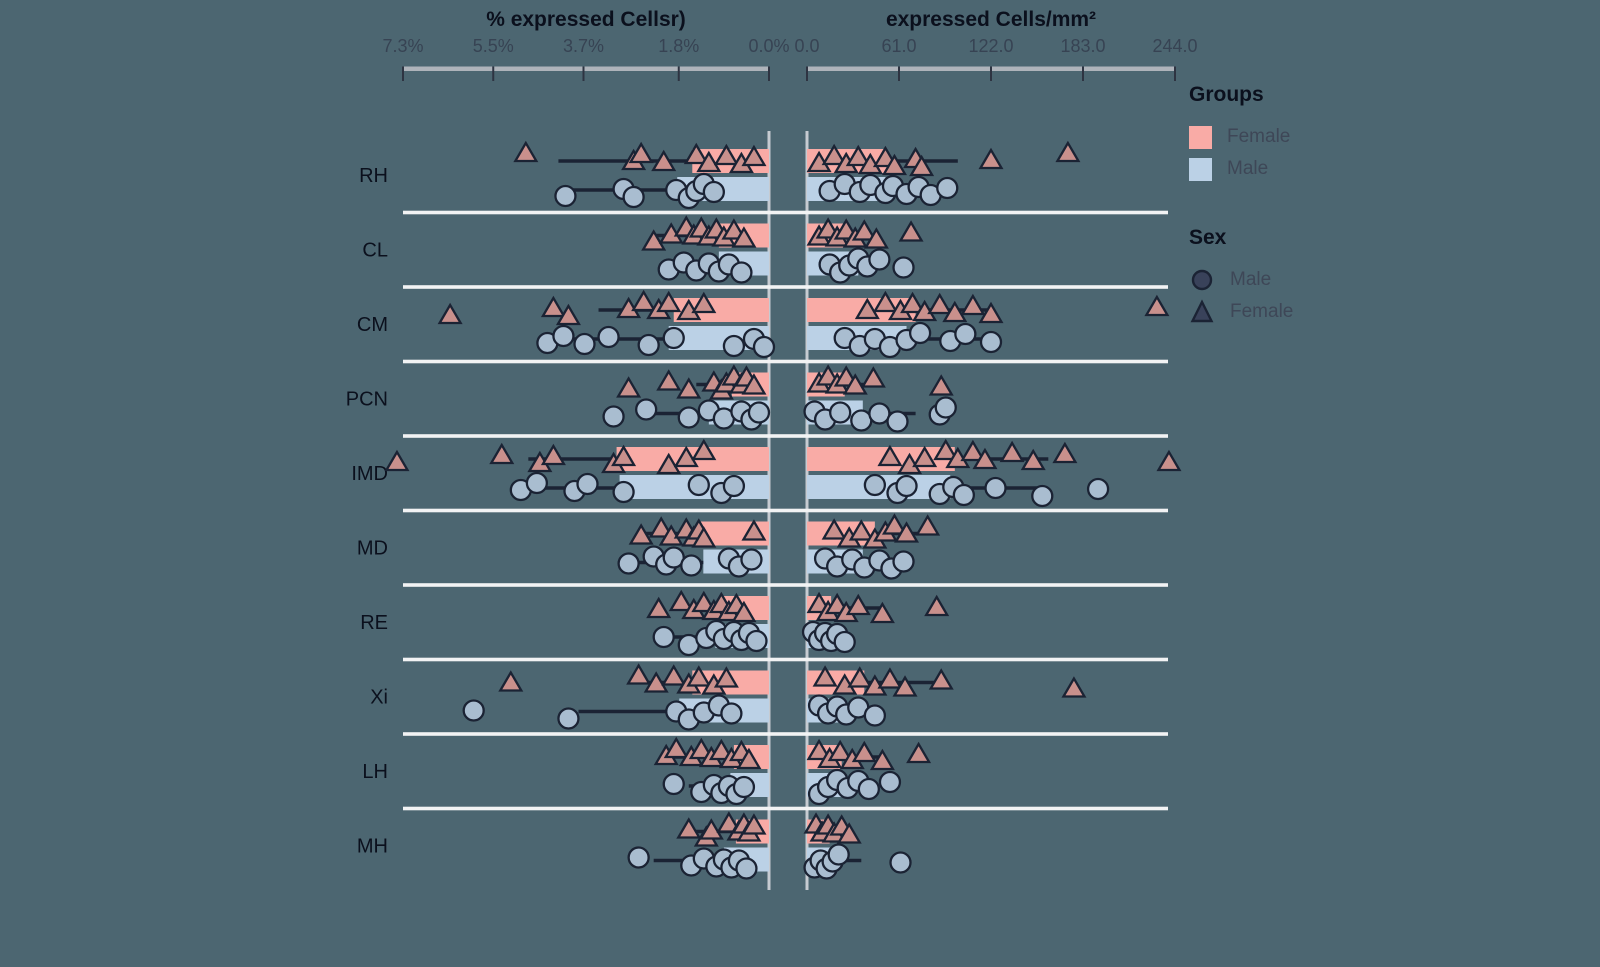 This screenshot has height=967, width=1600. I want to click on left-axis-title: % expressed Cellsr), so click(586, 19).